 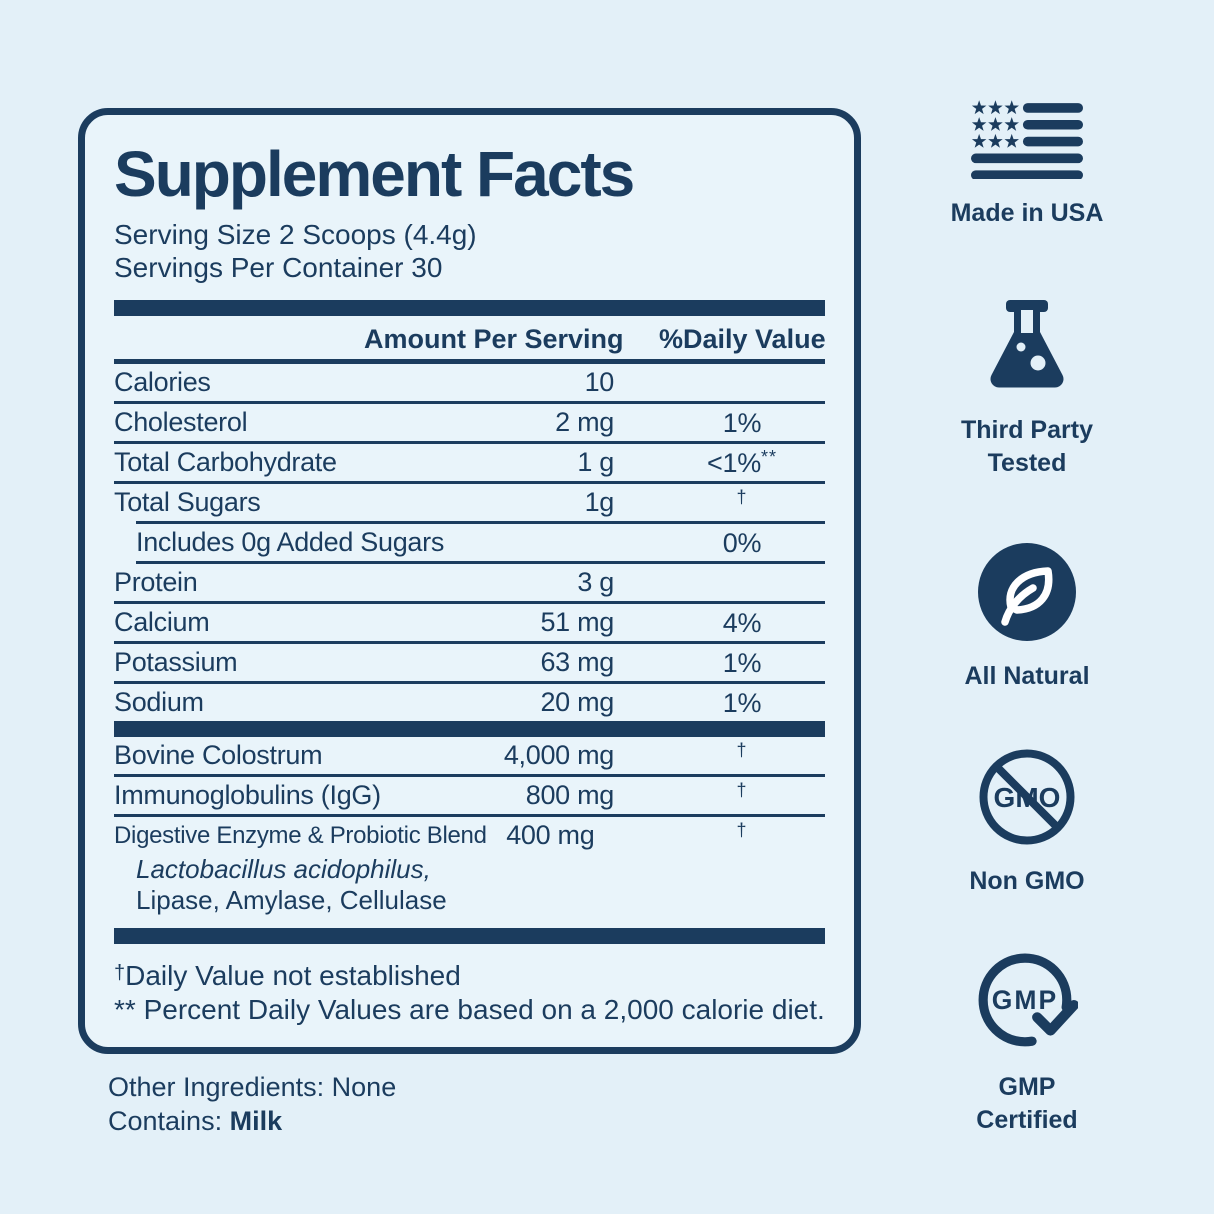 What do you see at coordinates (291, 900) in the screenshot?
I see `row-subline: Lipase, Amylase, Cellulase` at bounding box center [291, 900].